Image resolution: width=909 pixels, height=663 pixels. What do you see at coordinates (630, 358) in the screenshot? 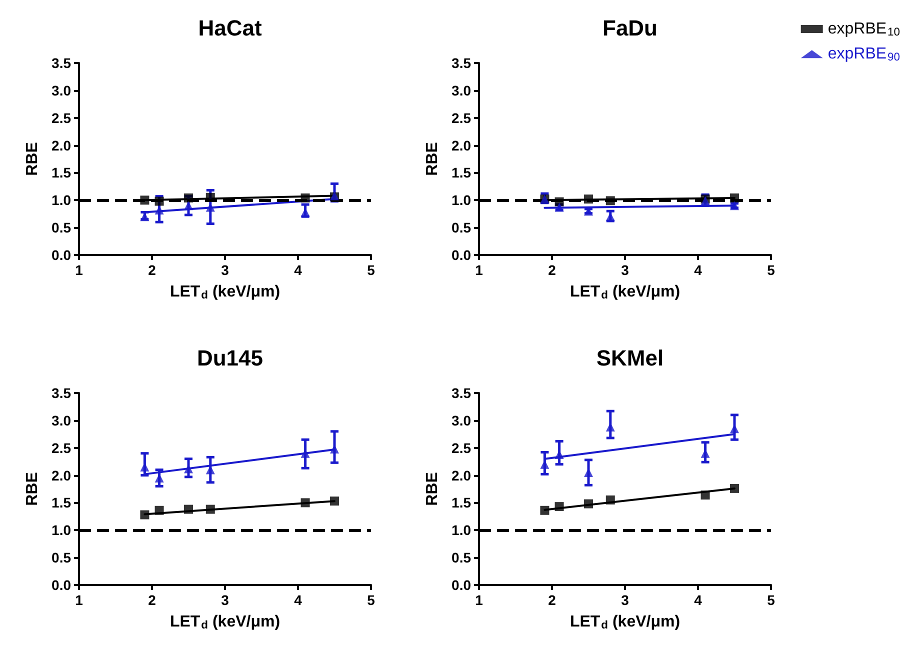
I see `chart-title: SKMel` at bounding box center [630, 358].